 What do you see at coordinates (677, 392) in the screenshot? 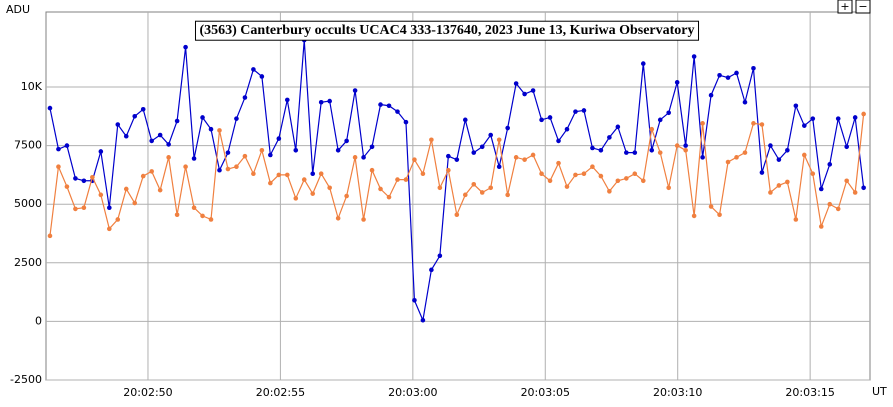
I see `x-tick-label: 20:03:10` at bounding box center [677, 392].